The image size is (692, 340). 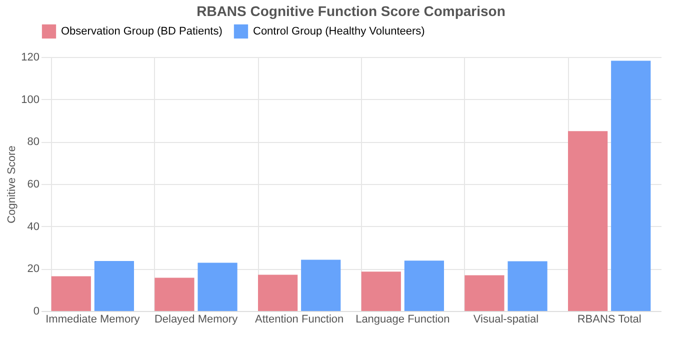 What do you see at coordinates (506, 320) in the screenshot?
I see `x-tick-label: Visual-spatial` at bounding box center [506, 320].